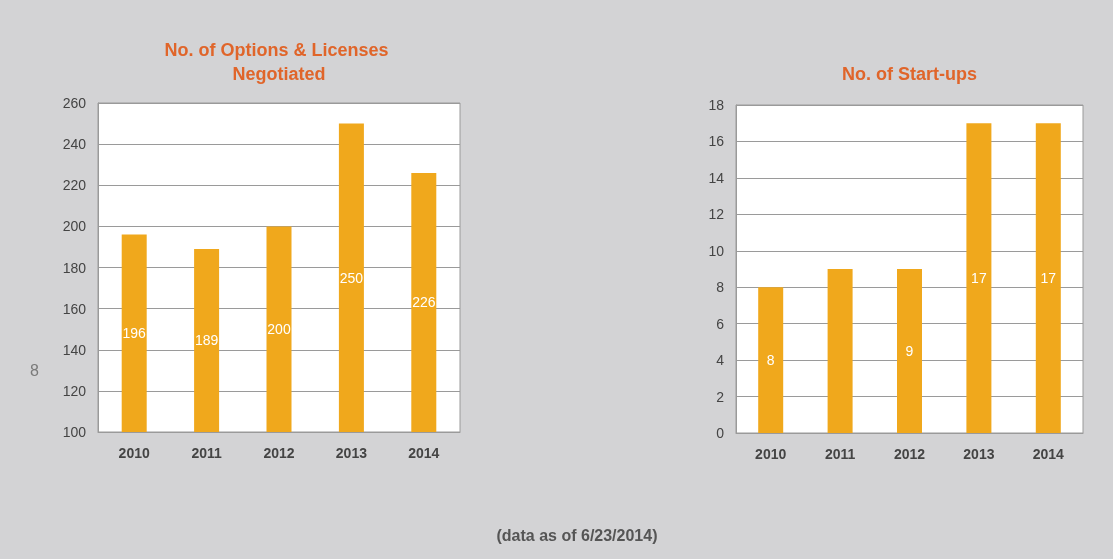  Describe the element at coordinates (74, 308) in the screenshot. I see `y-tick-label: 160` at that location.